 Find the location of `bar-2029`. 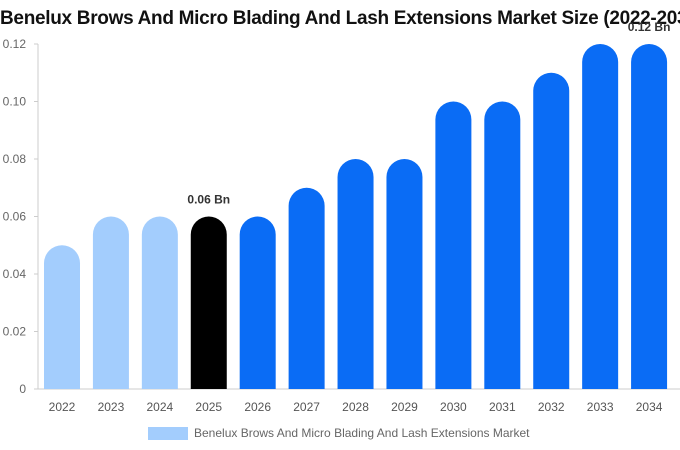

bar-2029 is located at coordinates (404, 274).